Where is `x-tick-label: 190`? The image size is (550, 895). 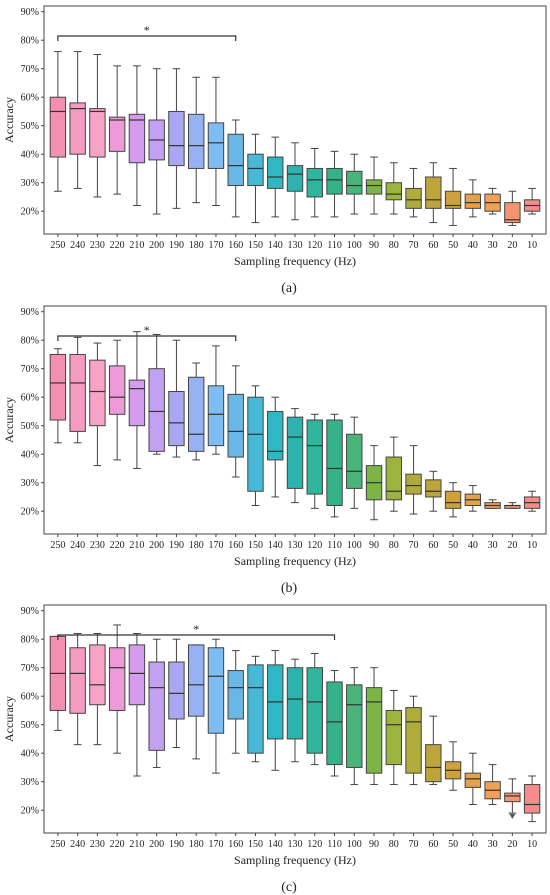 x-tick-label: 190 is located at coordinates (176, 245).